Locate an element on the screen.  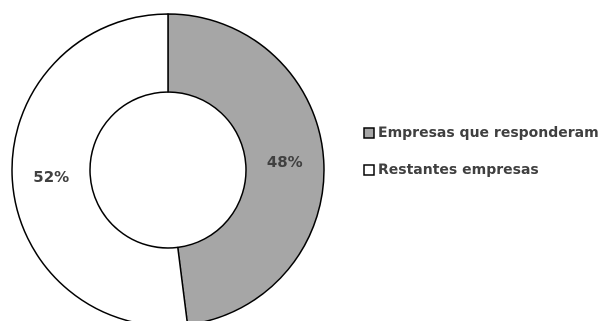
legend-label-1: Empresas que responderam is located at coordinates (488, 133).